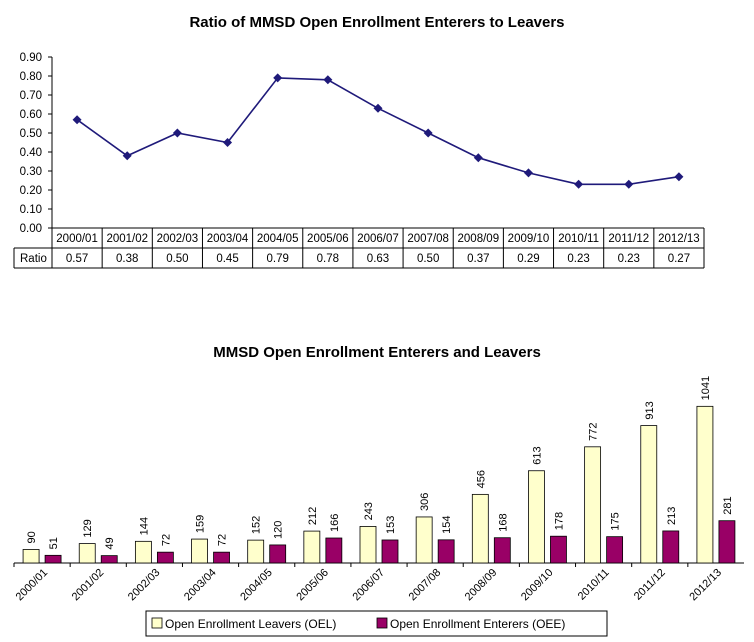 This screenshot has height=642, width=754. Describe the element at coordinates (31, 134) in the screenshot. I see `y-tick-label: 0.50` at that location.